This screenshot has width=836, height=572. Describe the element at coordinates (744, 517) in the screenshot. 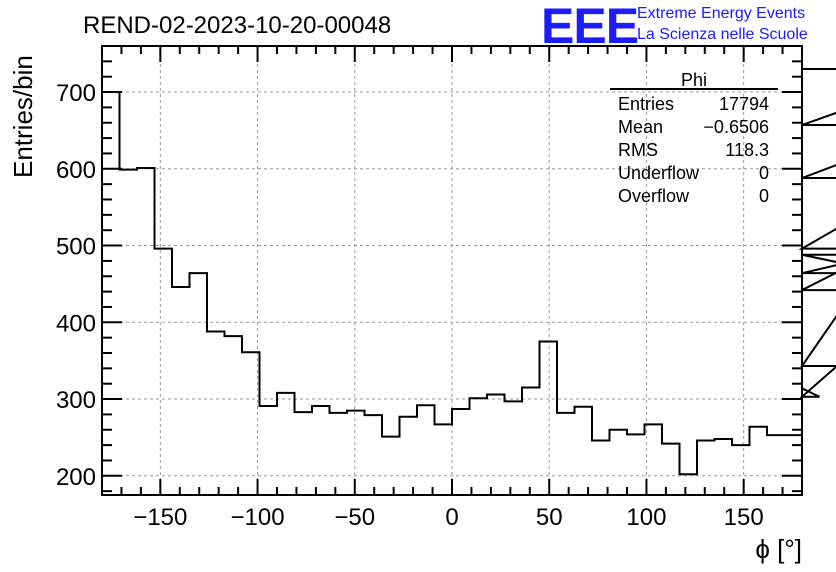

I see `x-tick-label: 150` at that location.